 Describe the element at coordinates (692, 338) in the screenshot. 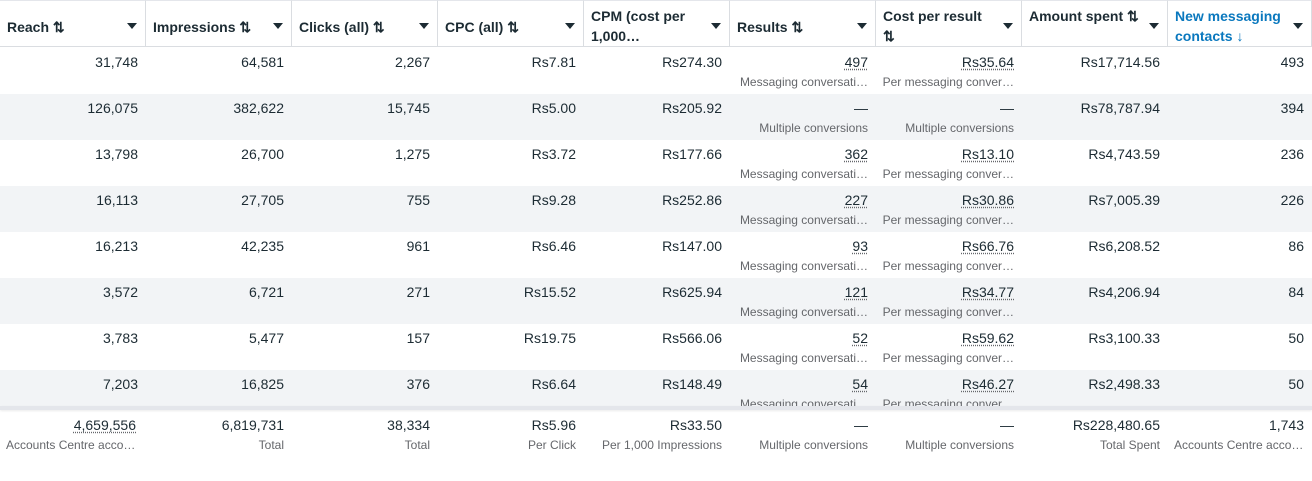

I see `cpm-value: Rs566.06` at that location.